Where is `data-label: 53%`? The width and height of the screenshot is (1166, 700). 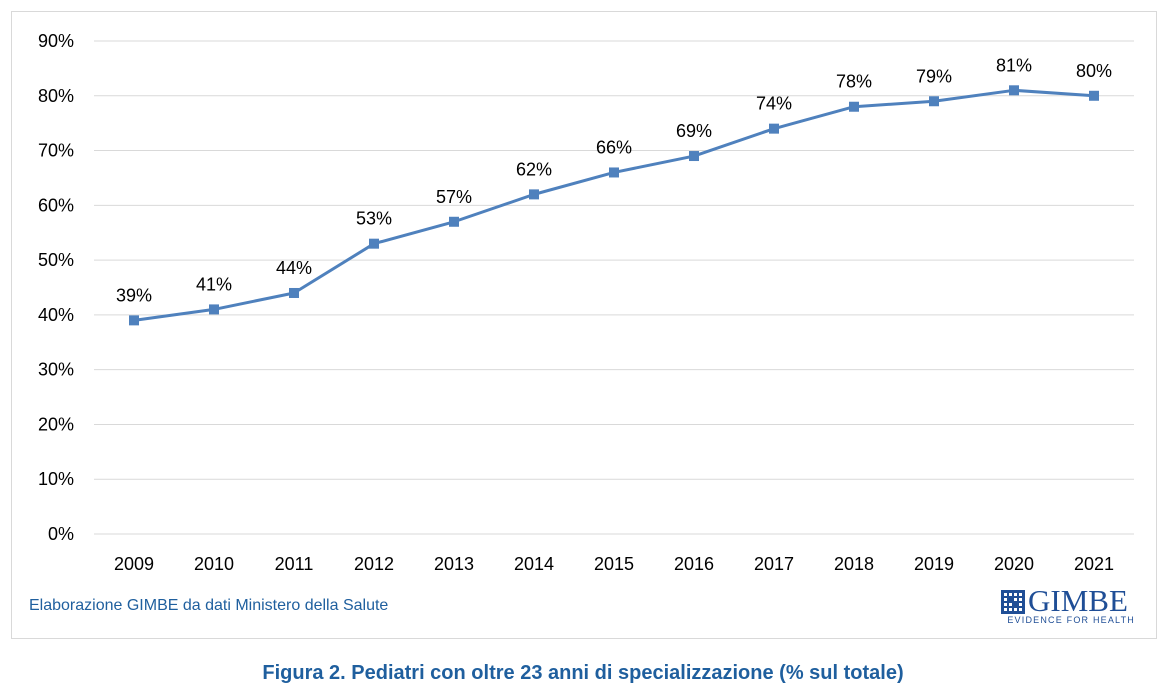
data-label: 53% is located at coordinates (374, 219).